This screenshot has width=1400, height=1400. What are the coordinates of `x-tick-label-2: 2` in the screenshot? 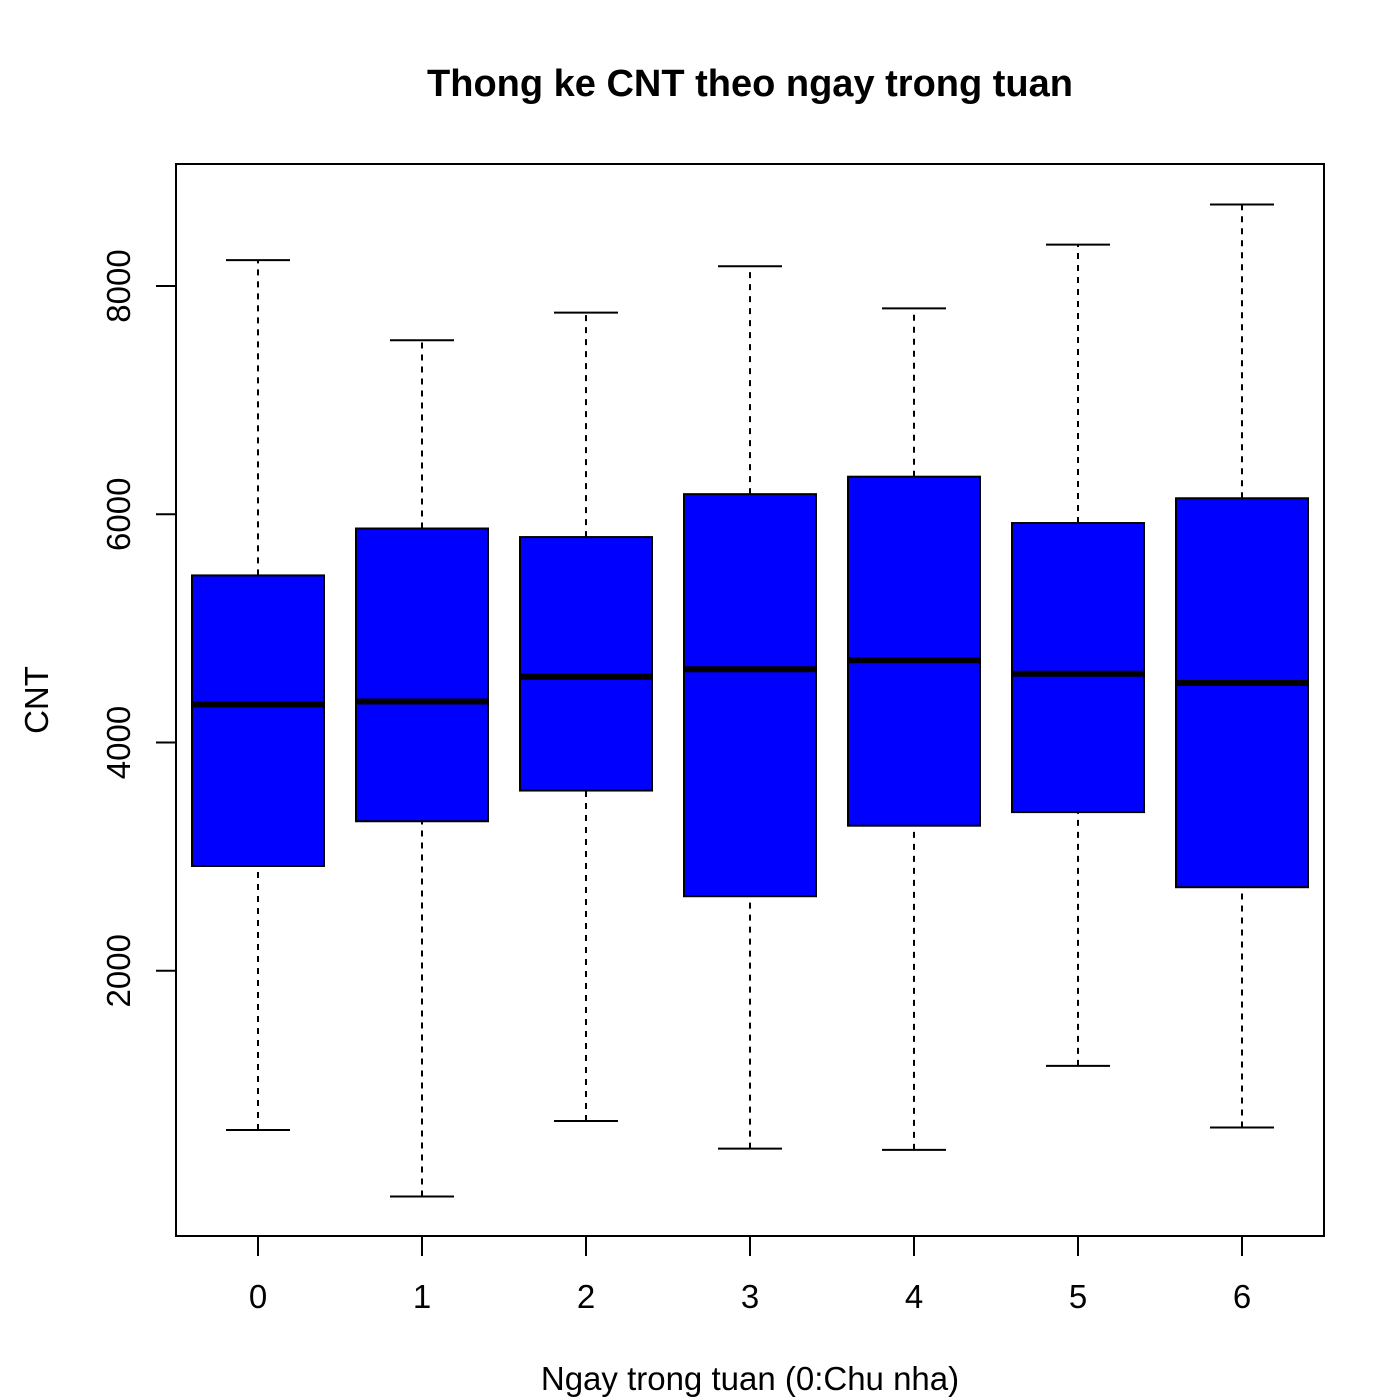 It's located at (586, 1296).